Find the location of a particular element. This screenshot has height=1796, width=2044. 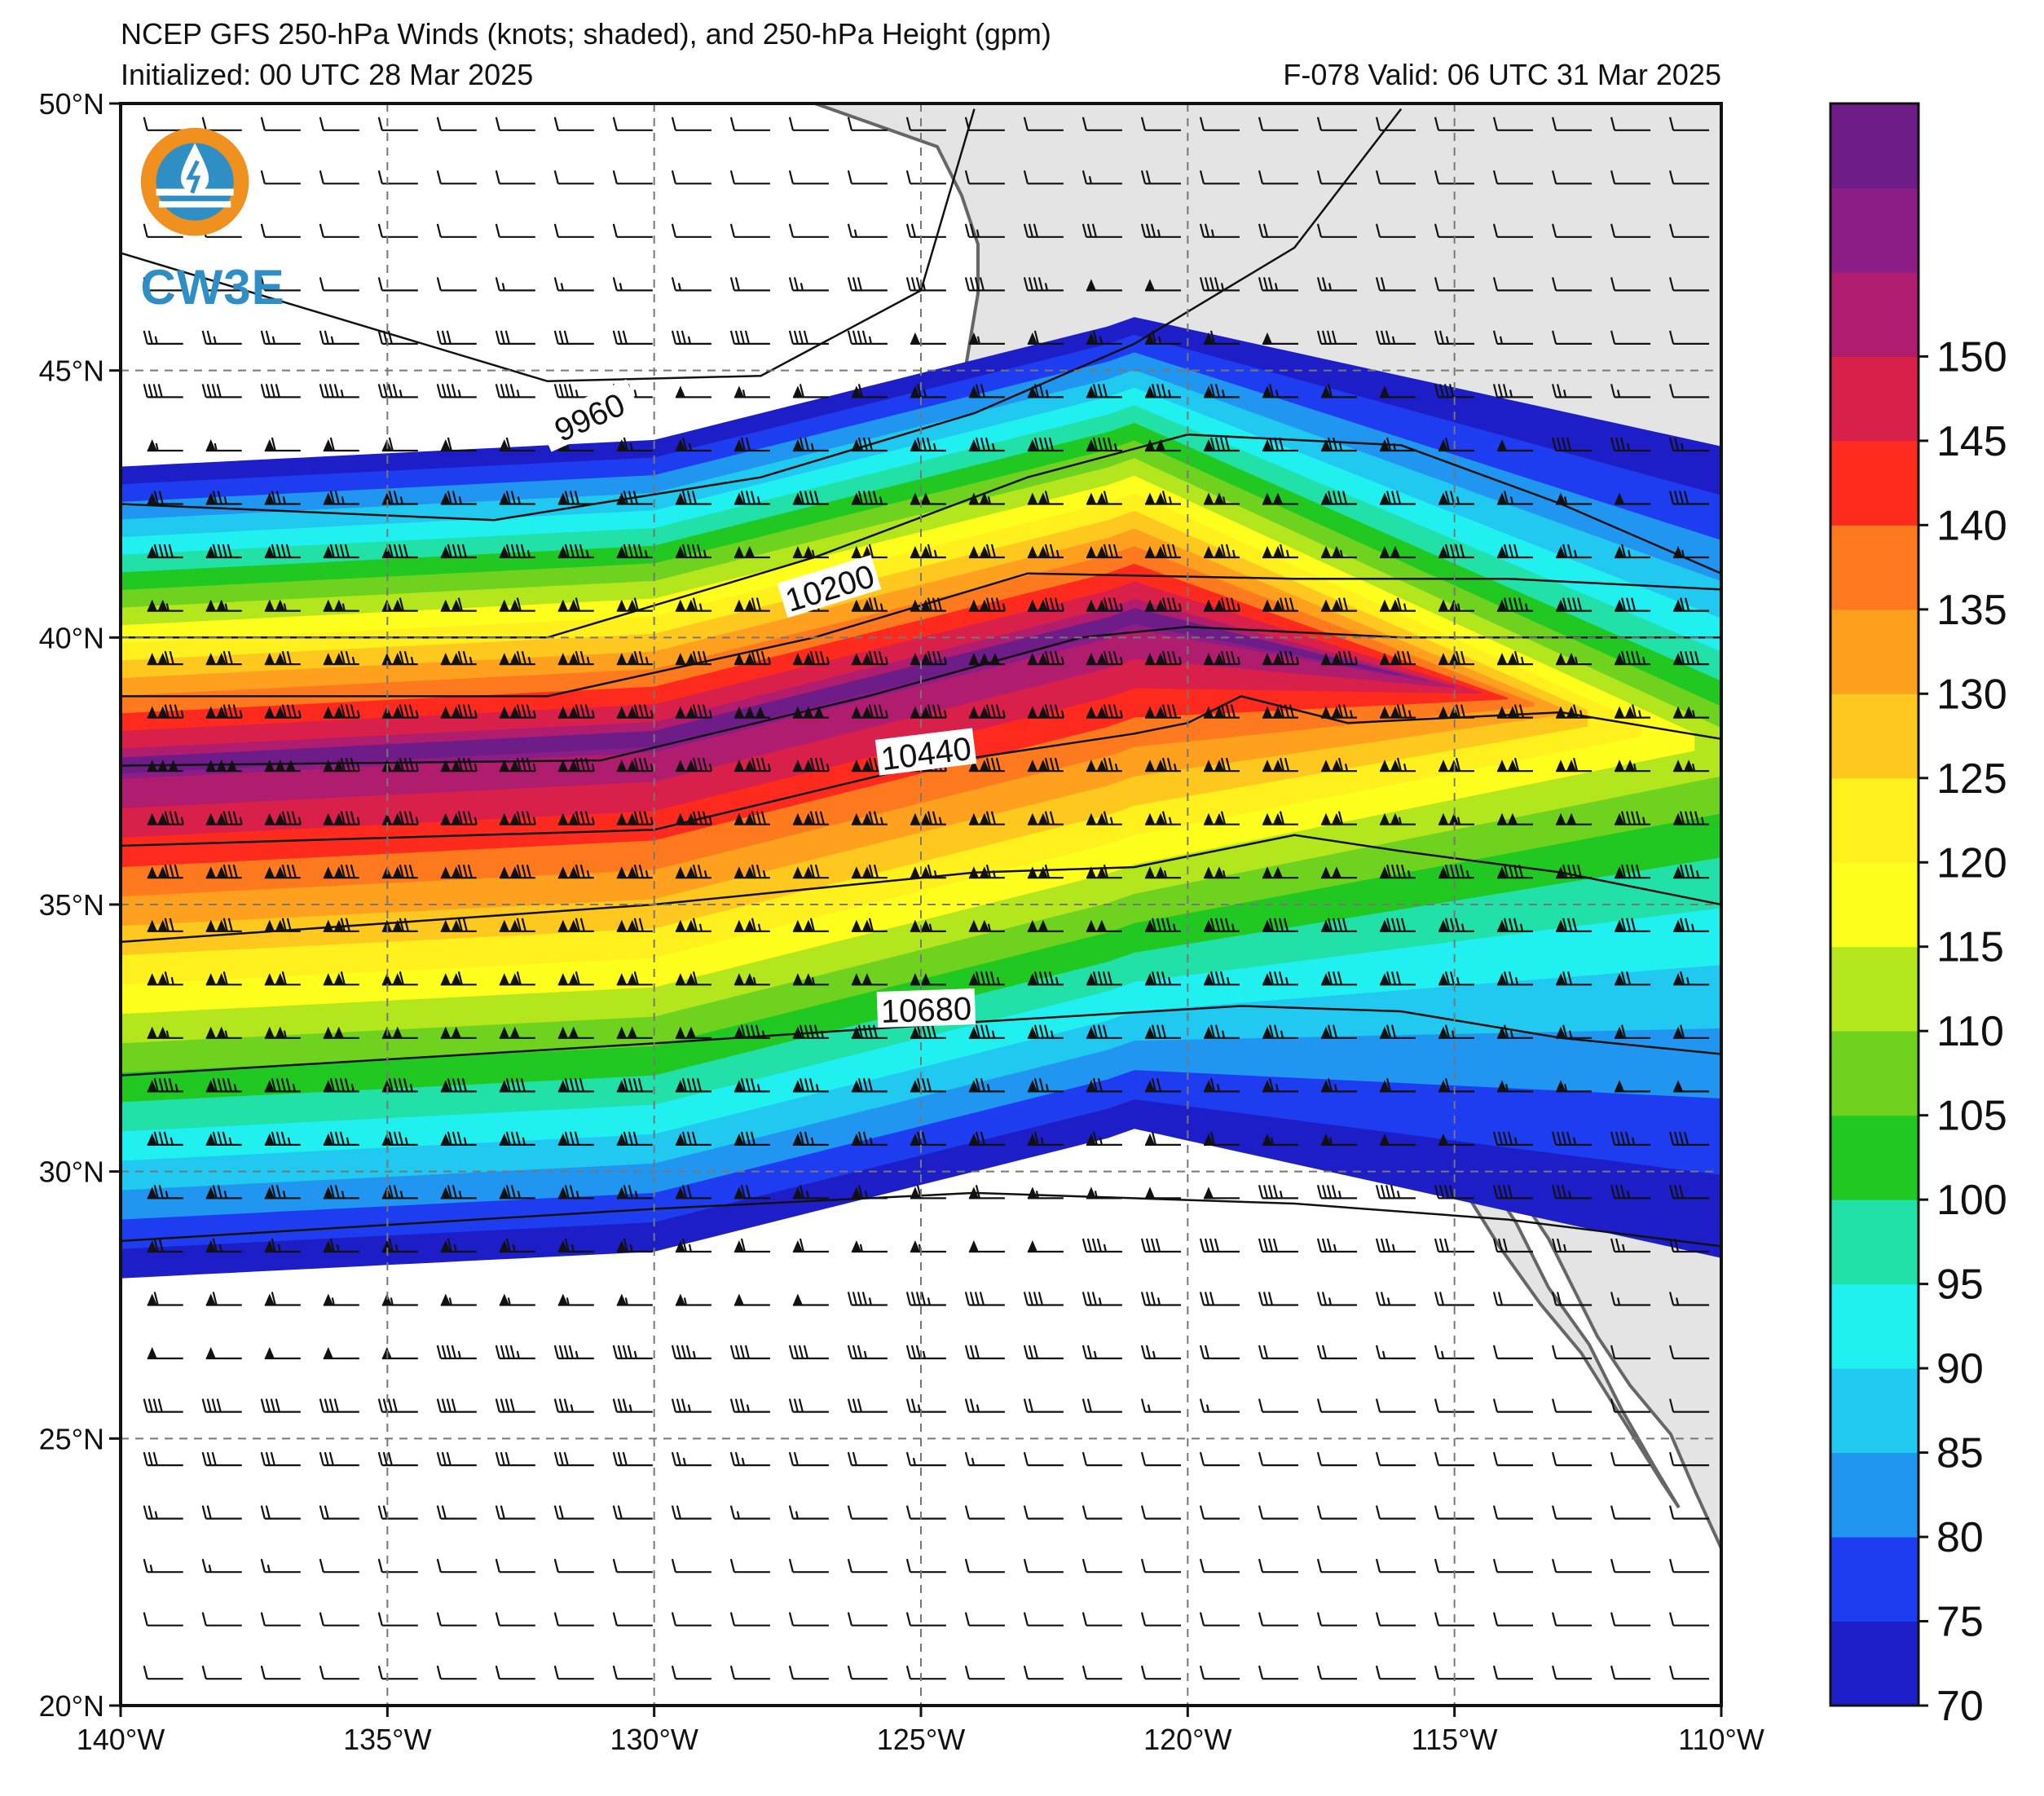

colorbar-label: 140 is located at coordinates (1971, 525).